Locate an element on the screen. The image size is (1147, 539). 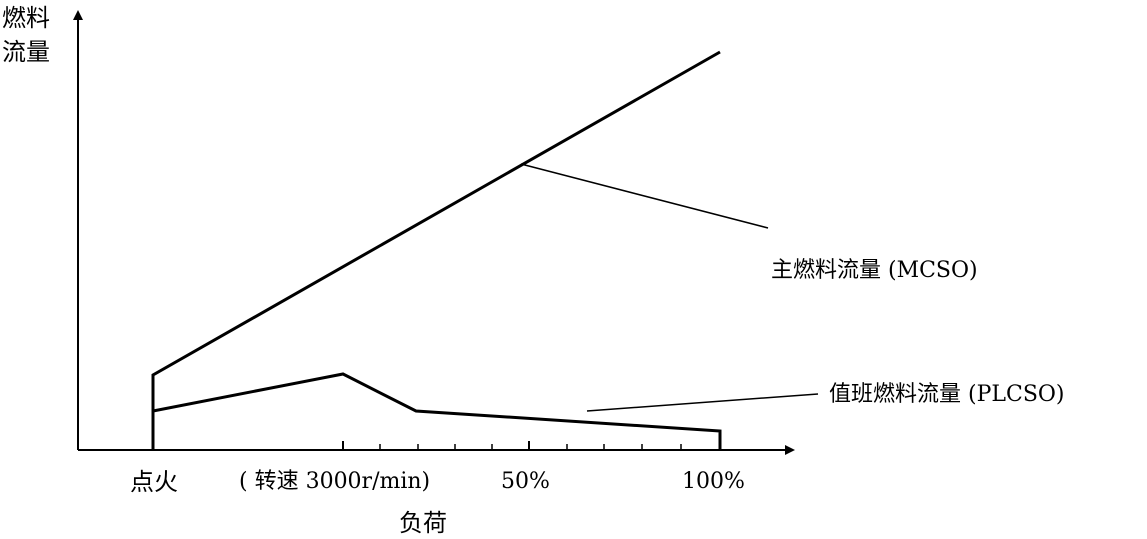
pilot-fuel-leader-line is located at coordinates (702, 402).